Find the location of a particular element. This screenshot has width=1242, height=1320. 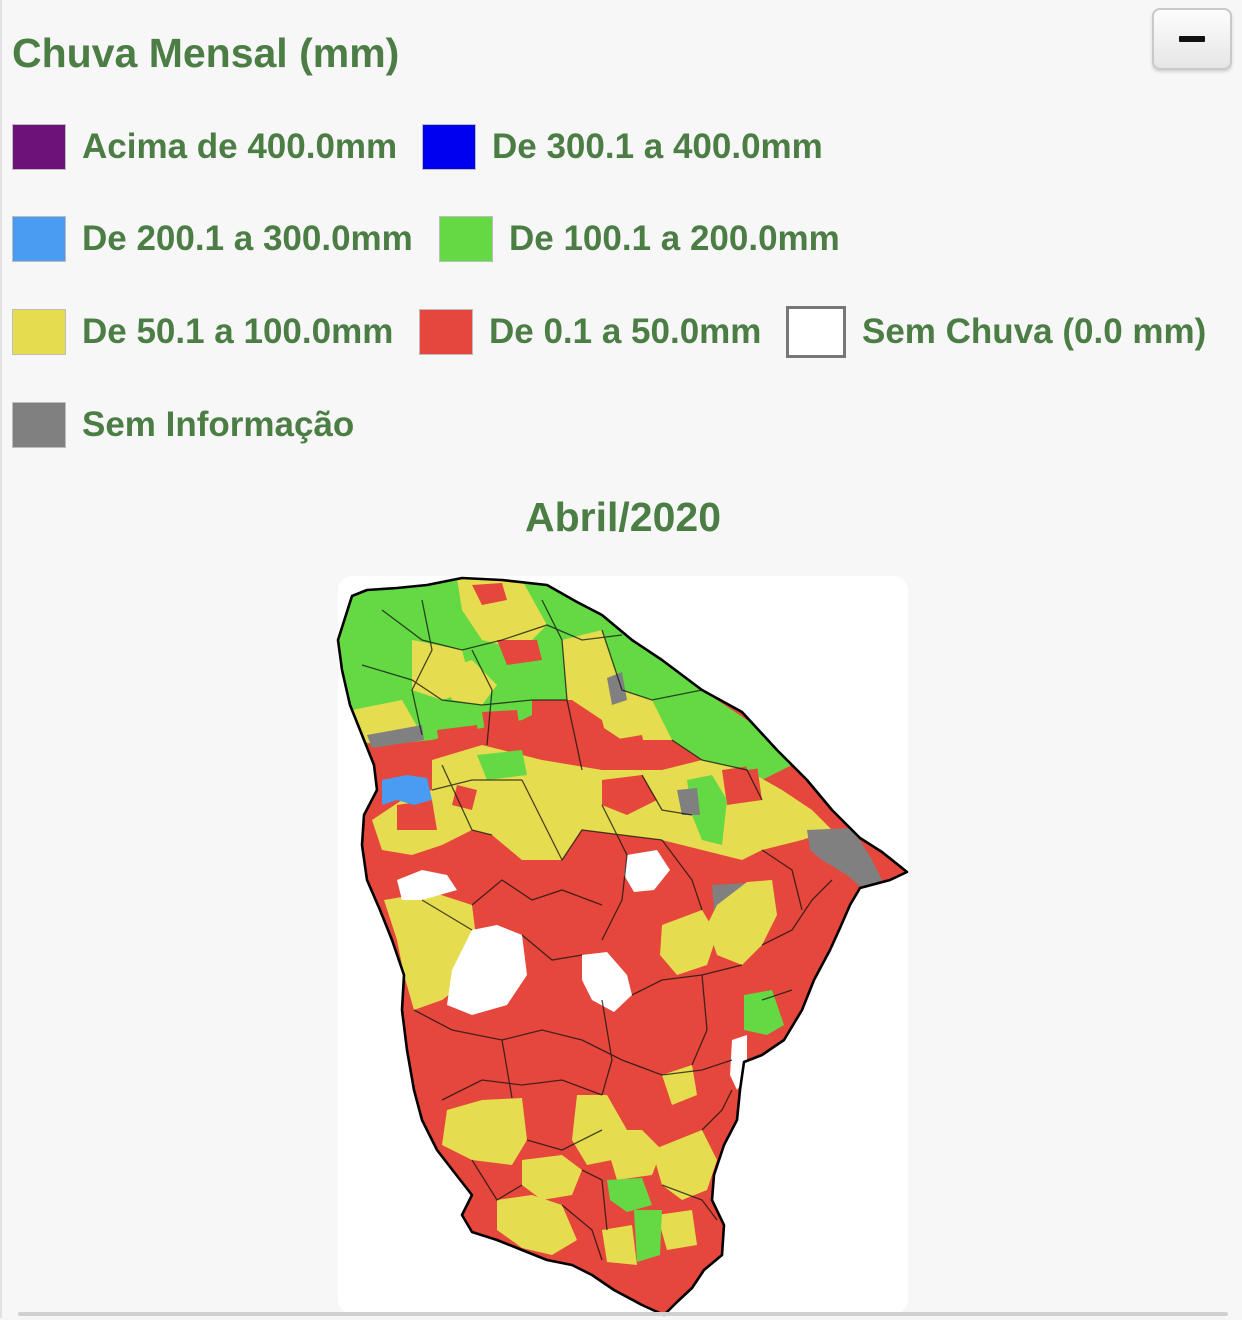

legend-item-200-300: De 200.1 a 300.0mm is located at coordinates (212, 239).